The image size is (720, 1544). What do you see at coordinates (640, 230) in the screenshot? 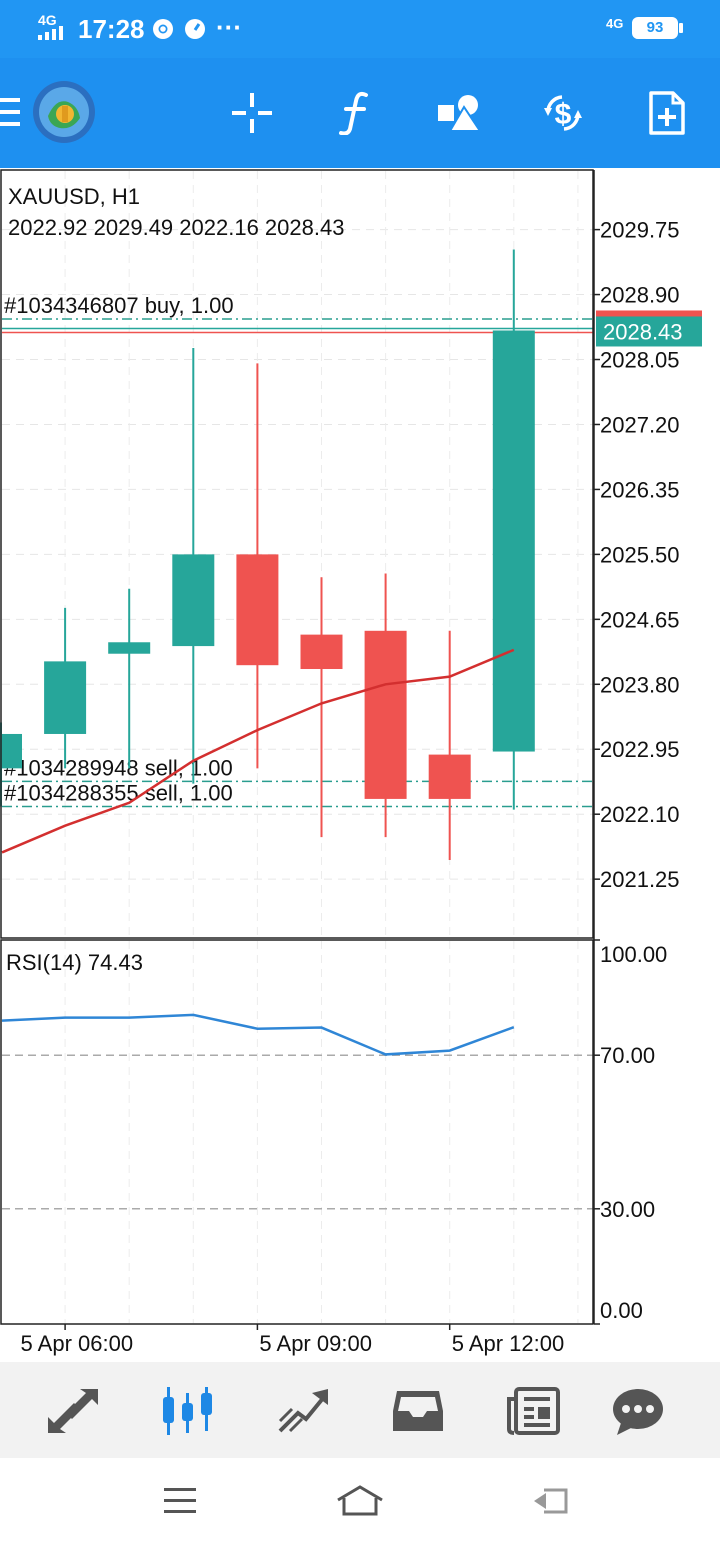
I see `price-tick-label: 2029.75` at bounding box center [640, 230].